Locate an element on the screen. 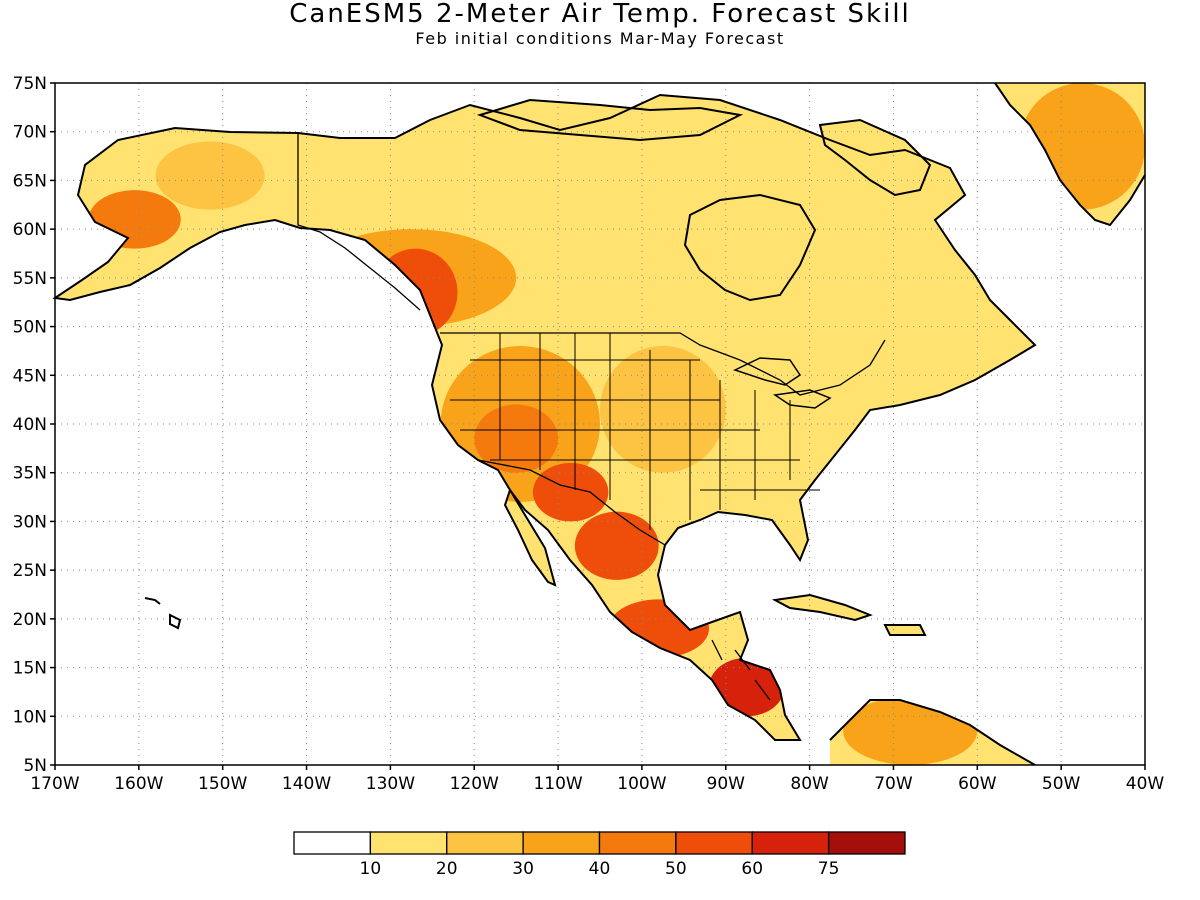  skill-region-canada-north is located at coordinates (642, 204).